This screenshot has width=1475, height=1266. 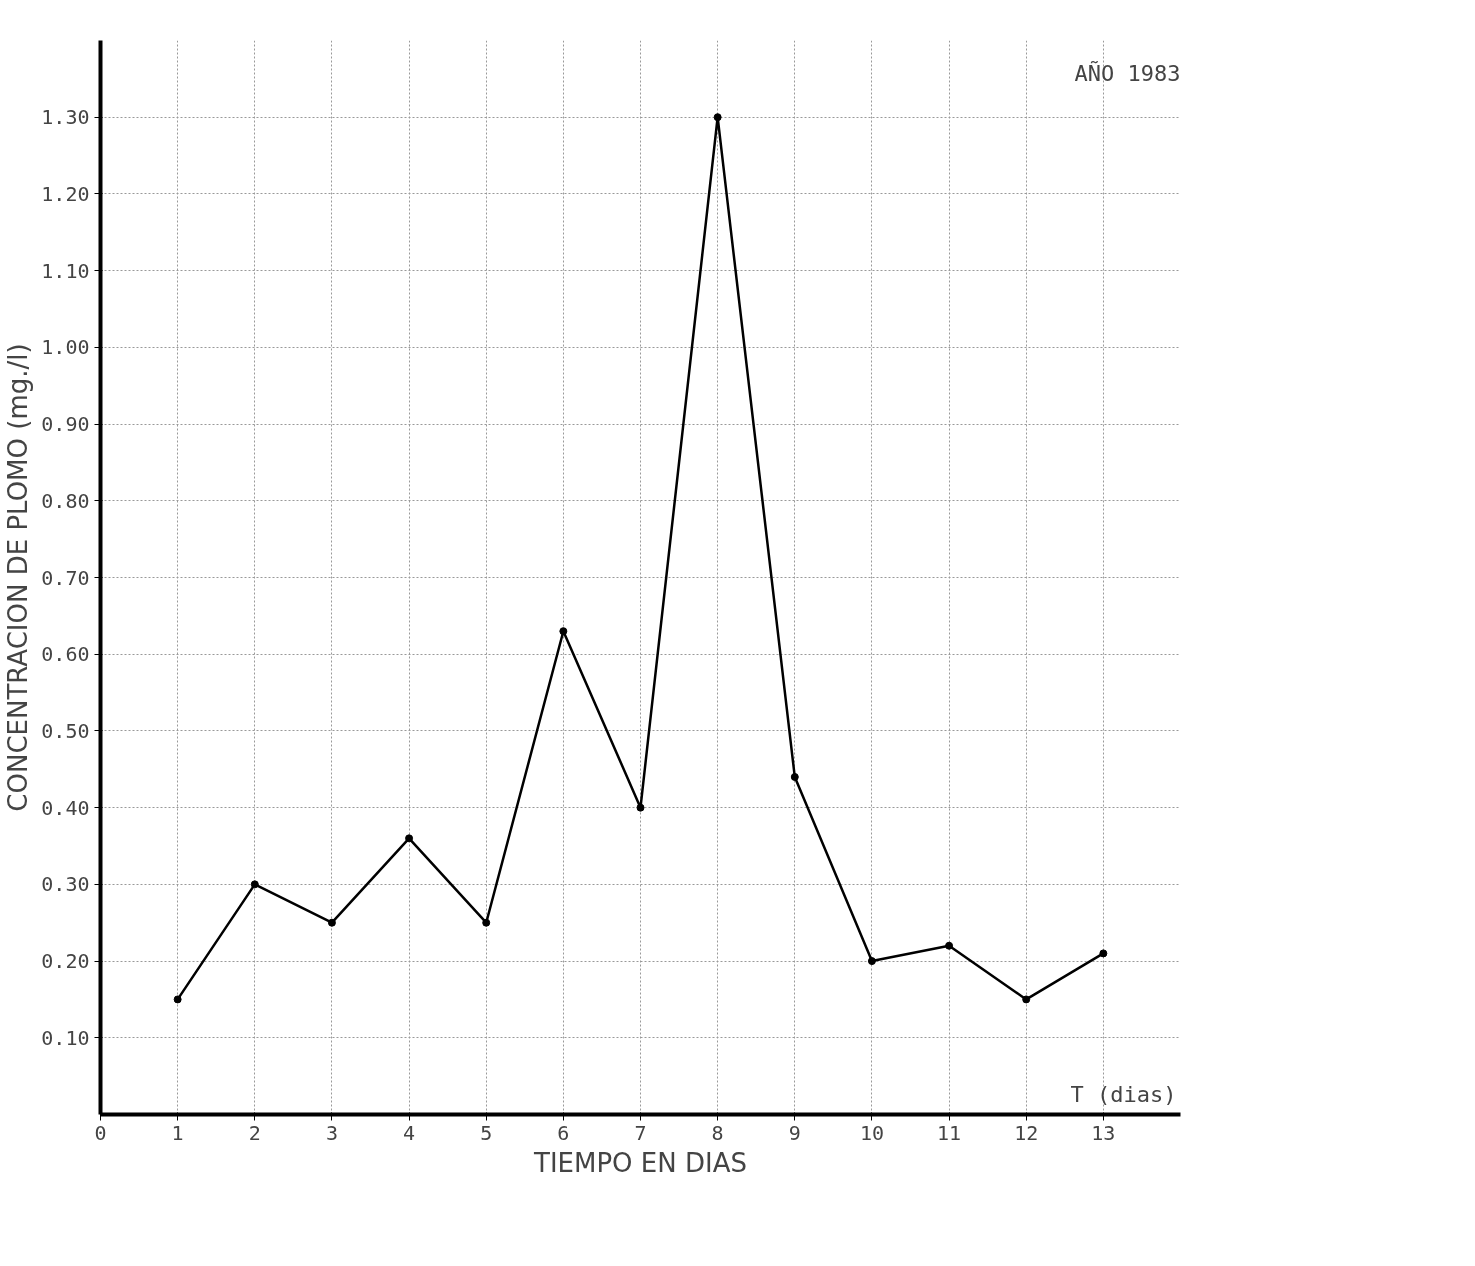 What do you see at coordinates (65, 424) in the screenshot?
I see `y-tick-label: 0.90` at bounding box center [65, 424].